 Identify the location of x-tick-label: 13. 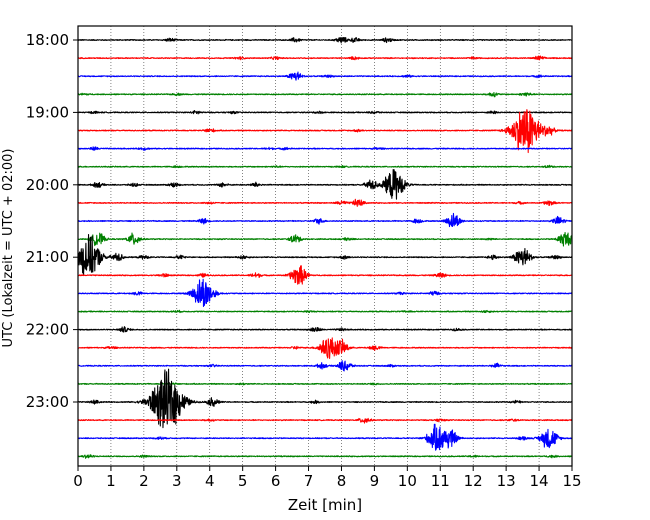
(506, 481).